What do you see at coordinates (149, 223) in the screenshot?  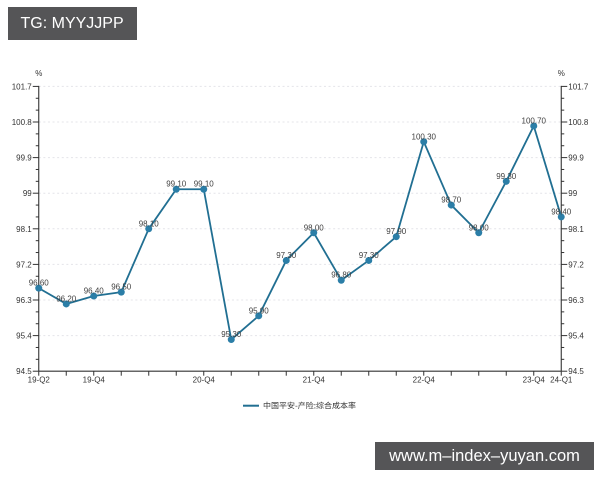 I see `svg-text: 98.10` at bounding box center [149, 223].